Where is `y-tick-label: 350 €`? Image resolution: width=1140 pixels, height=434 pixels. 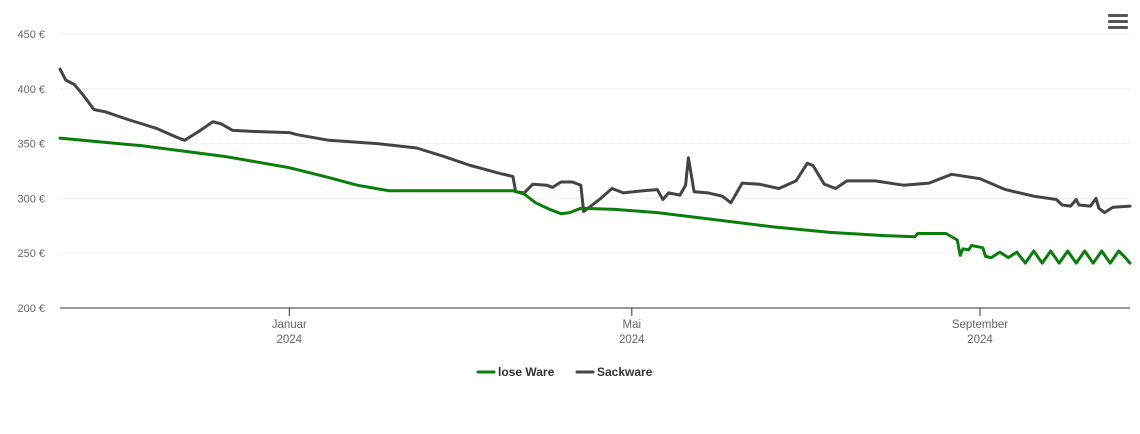 y-tick-label: 350 € is located at coordinates (31, 145).